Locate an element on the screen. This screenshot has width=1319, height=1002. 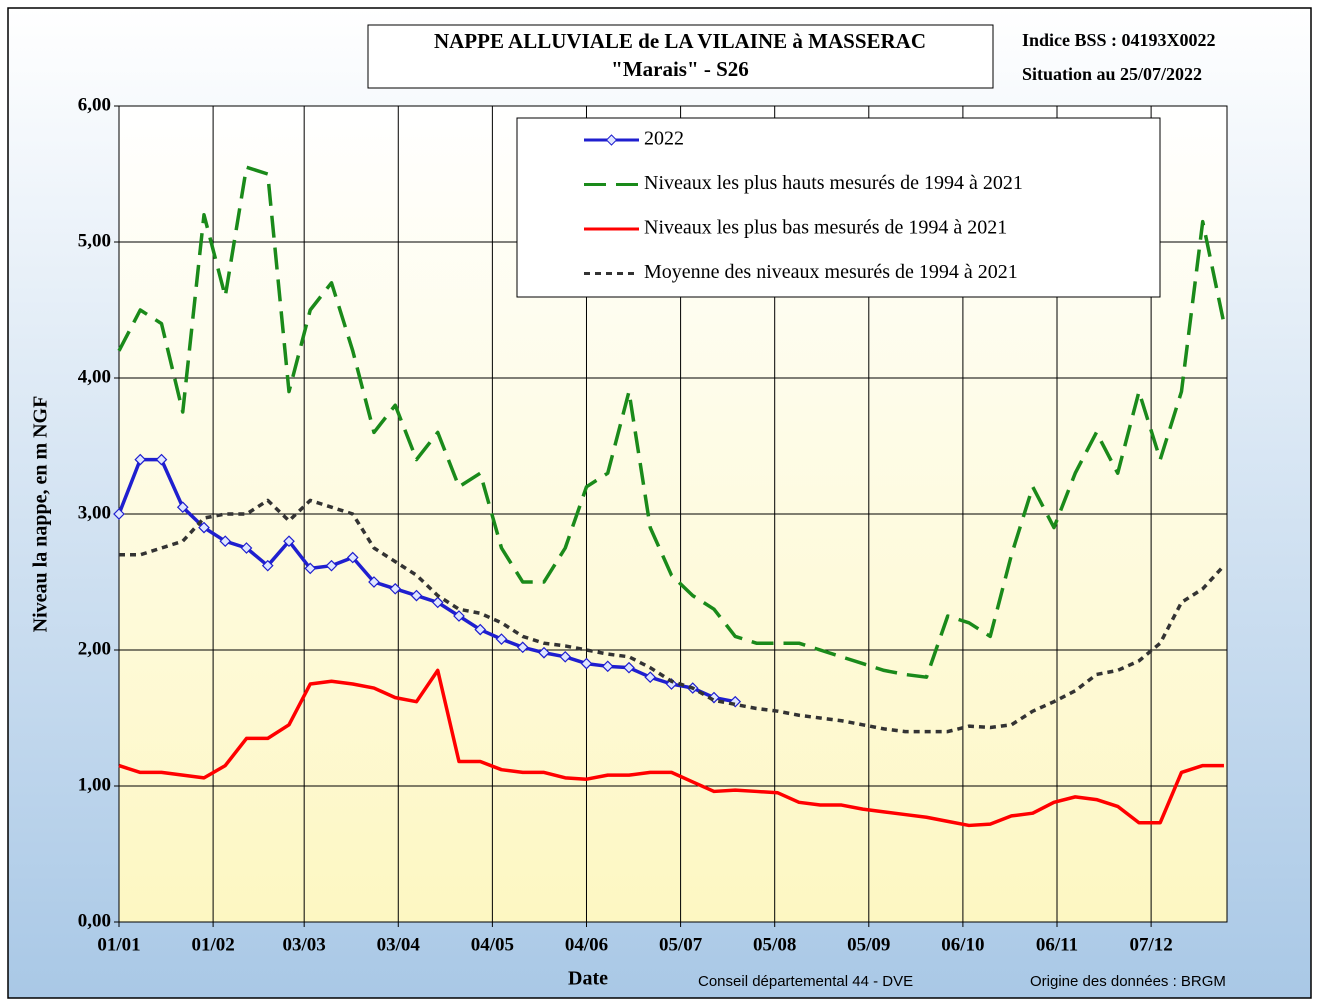
y-tick-label: 3,00 is located at coordinates (94, 512).